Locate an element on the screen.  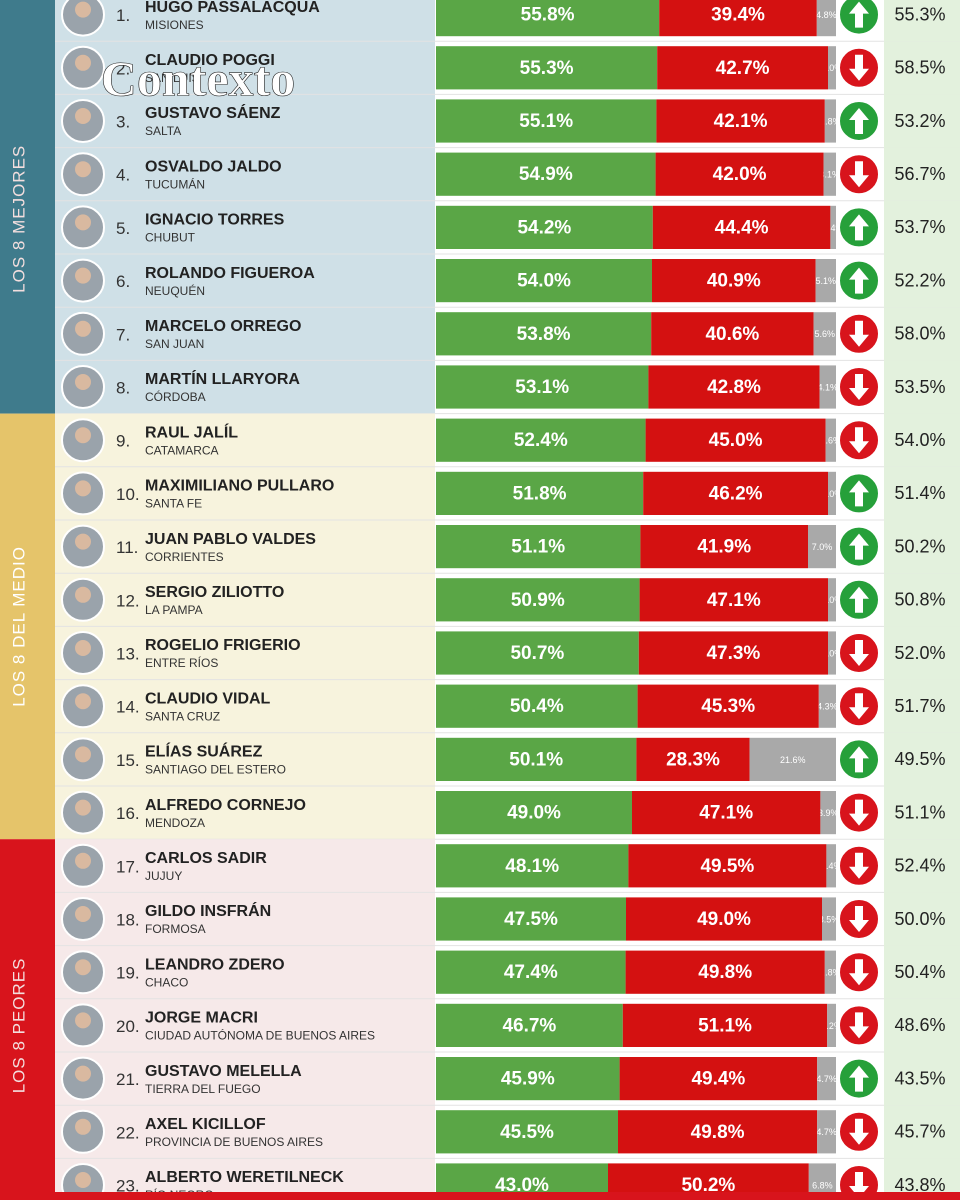
approve-label: 51.8% is located at coordinates (540, 493).